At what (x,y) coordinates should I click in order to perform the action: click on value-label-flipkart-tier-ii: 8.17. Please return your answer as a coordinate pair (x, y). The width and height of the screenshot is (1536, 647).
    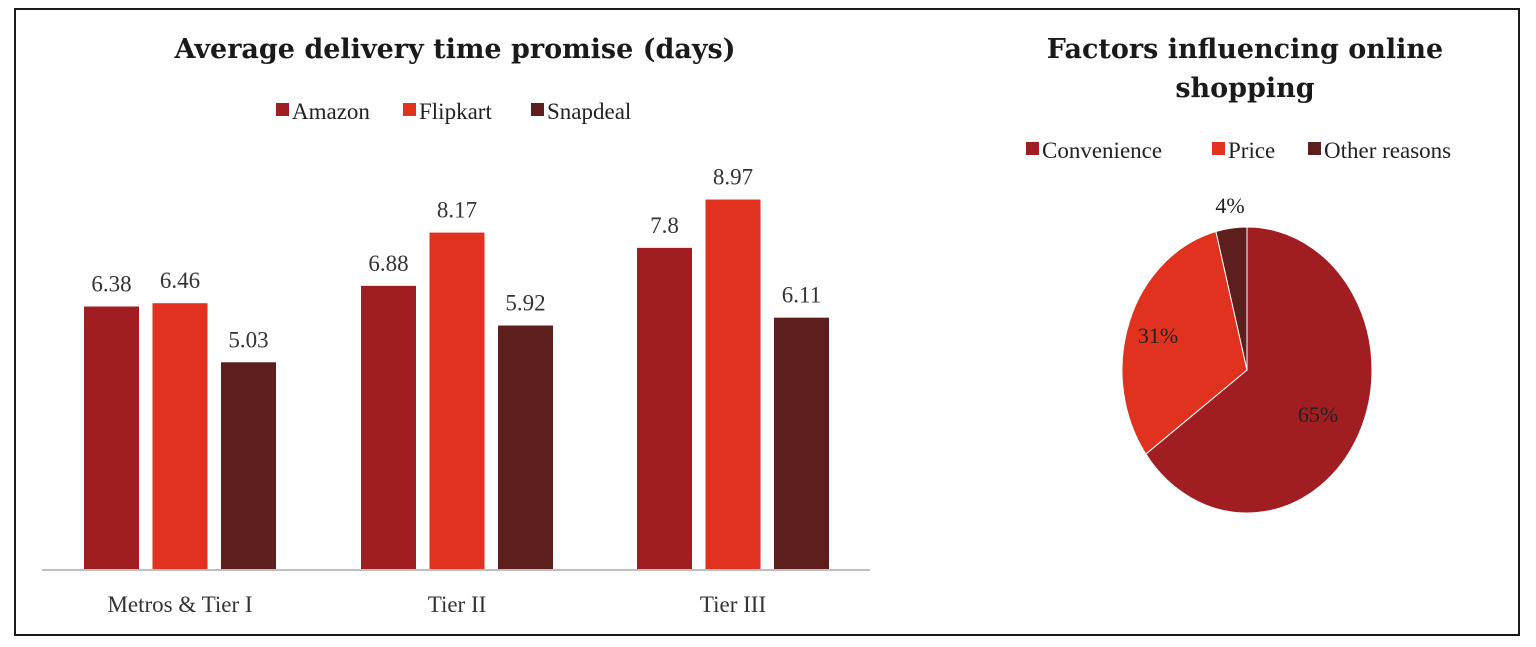
    Looking at the image, I should click on (457, 210).